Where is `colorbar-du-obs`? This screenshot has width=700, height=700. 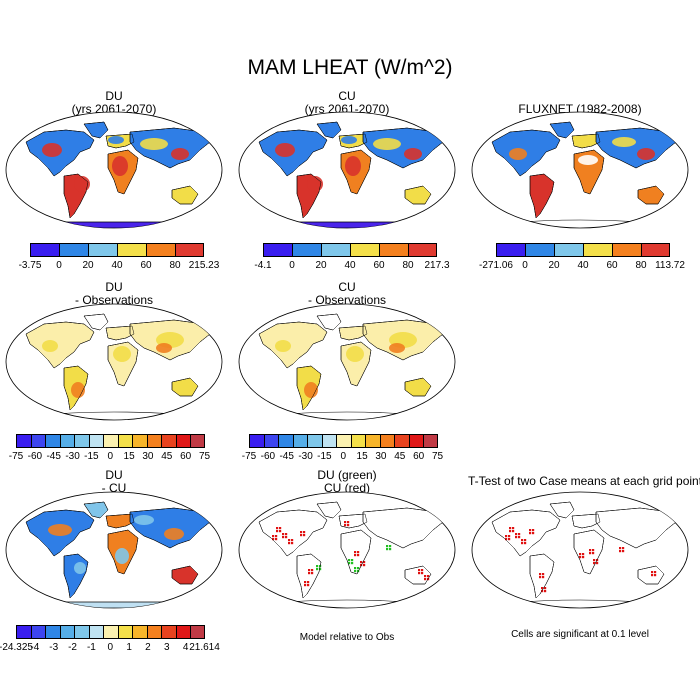 colorbar-du-obs is located at coordinates (110, 441).